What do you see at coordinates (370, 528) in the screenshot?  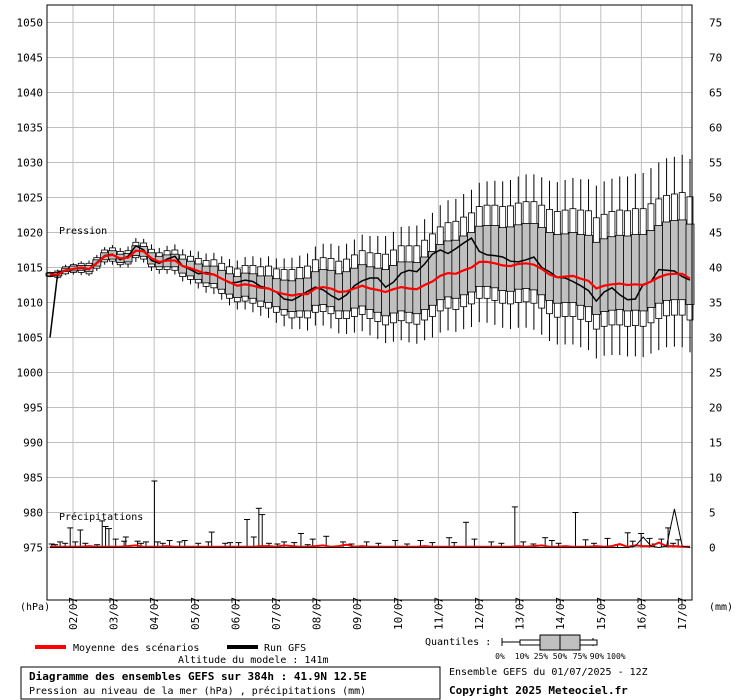 I see `precip-series-line` at bounding box center [370, 528].